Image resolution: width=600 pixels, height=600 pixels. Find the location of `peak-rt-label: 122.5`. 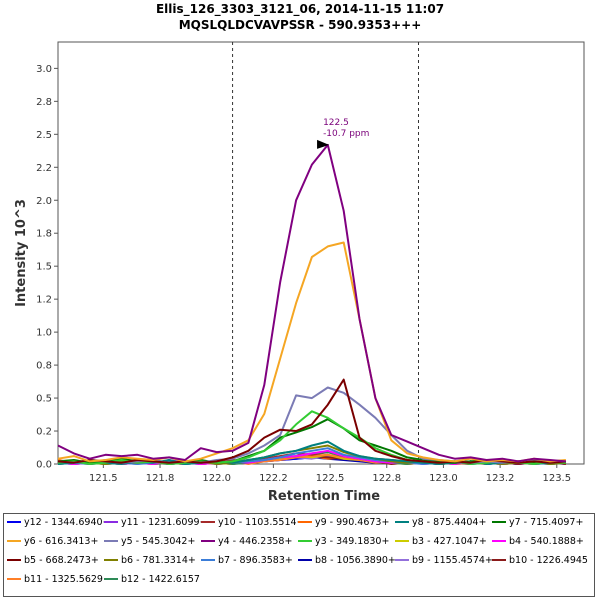

peak-rt-label: 122.5 is located at coordinates (336, 123).